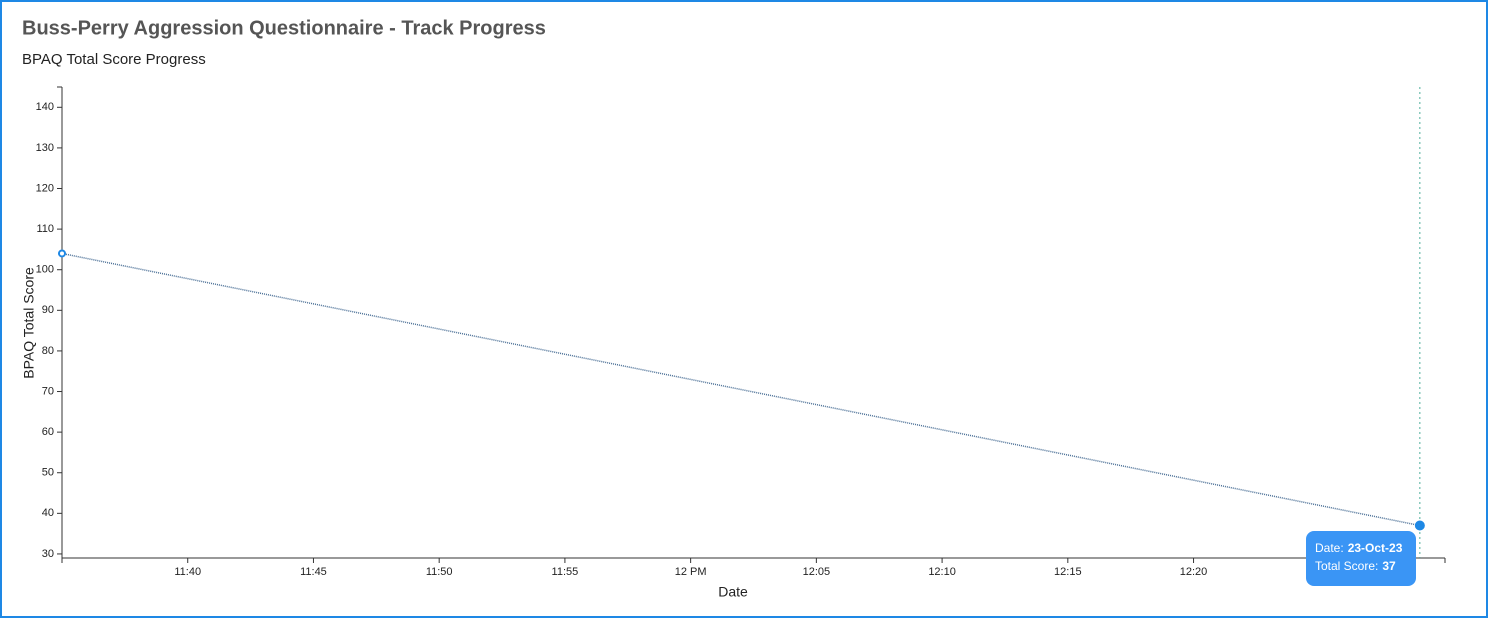 This screenshot has width=1488, height=621. What do you see at coordinates (48, 432) in the screenshot?
I see `y-tick-label: 60` at bounding box center [48, 432].